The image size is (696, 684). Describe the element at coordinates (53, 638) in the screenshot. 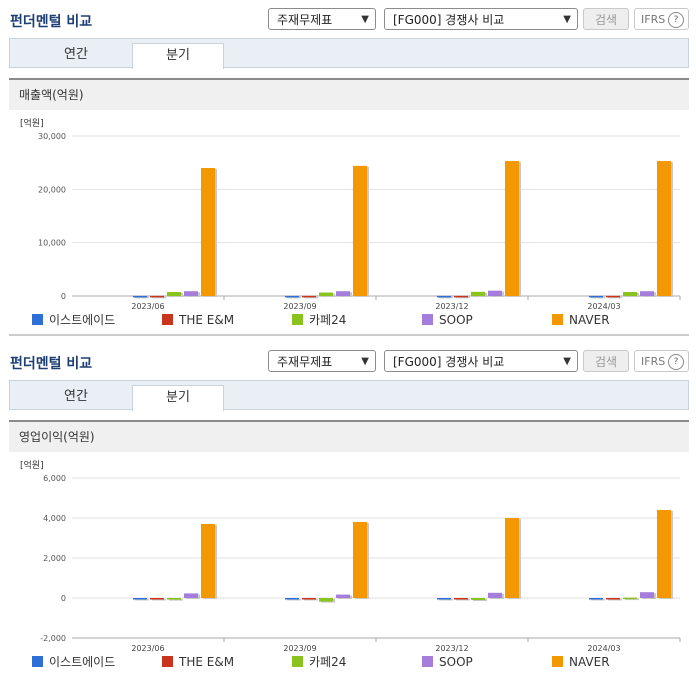

I see `y-tick-label: -2,000` at that location.